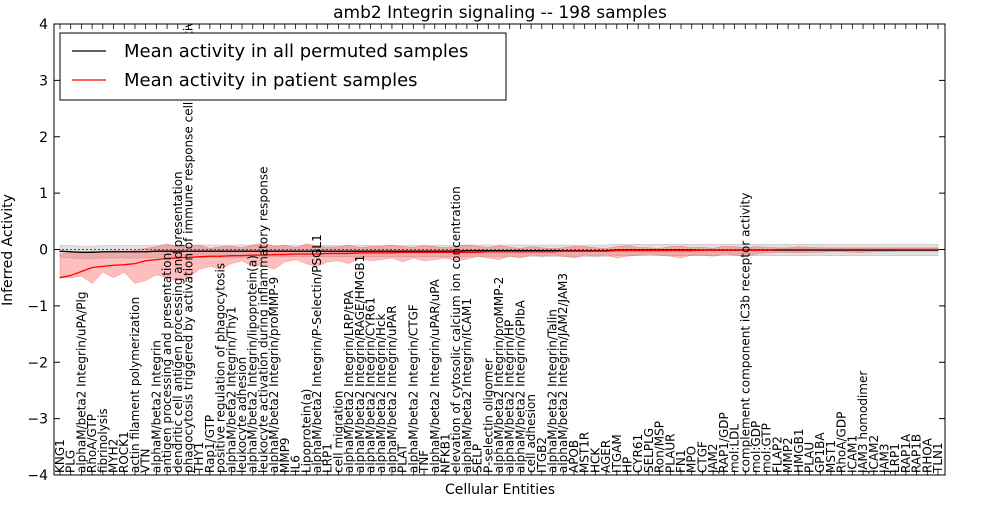 The width and height of the screenshot is (1000, 505). Describe the element at coordinates (71, 461) in the screenshot. I see `category-label-1: PLG` at that location.